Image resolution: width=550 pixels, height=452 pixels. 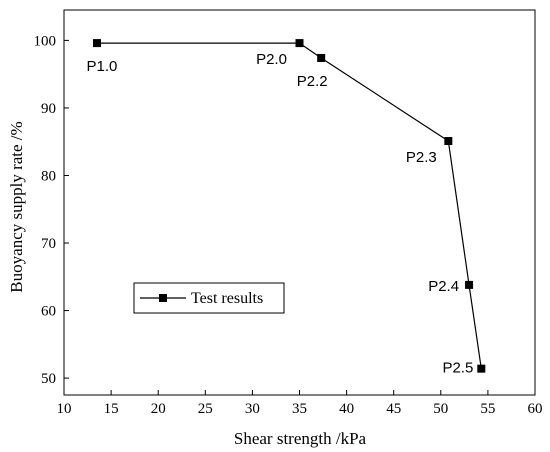 I want to click on y-tick-label: 90, so click(x=48, y=109).